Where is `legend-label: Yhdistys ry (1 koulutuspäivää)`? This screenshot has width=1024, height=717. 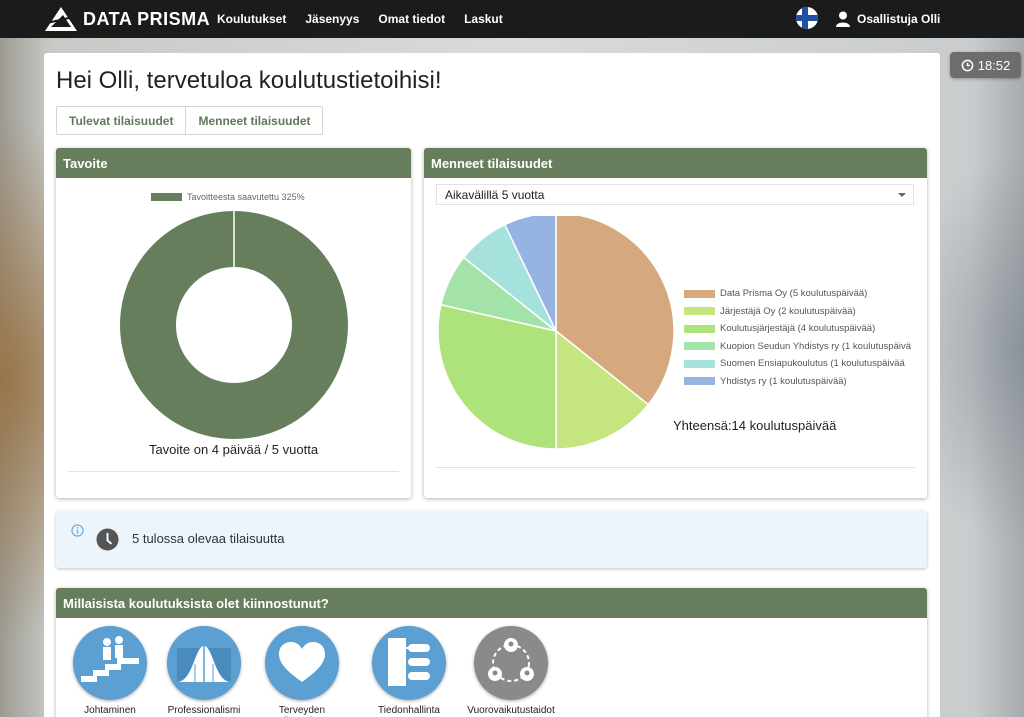
legend-label: Yhdistys ry (1 koulutuspäivää) is located at coordinates (783, 381).